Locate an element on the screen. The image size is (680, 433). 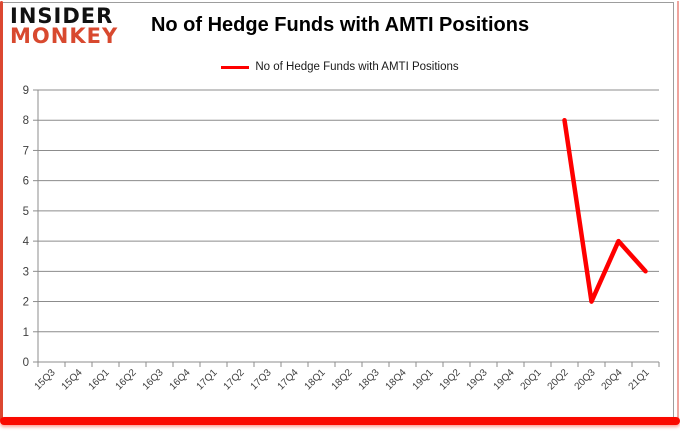
y-axis-label: 5 is located at coordinates (26, 212).